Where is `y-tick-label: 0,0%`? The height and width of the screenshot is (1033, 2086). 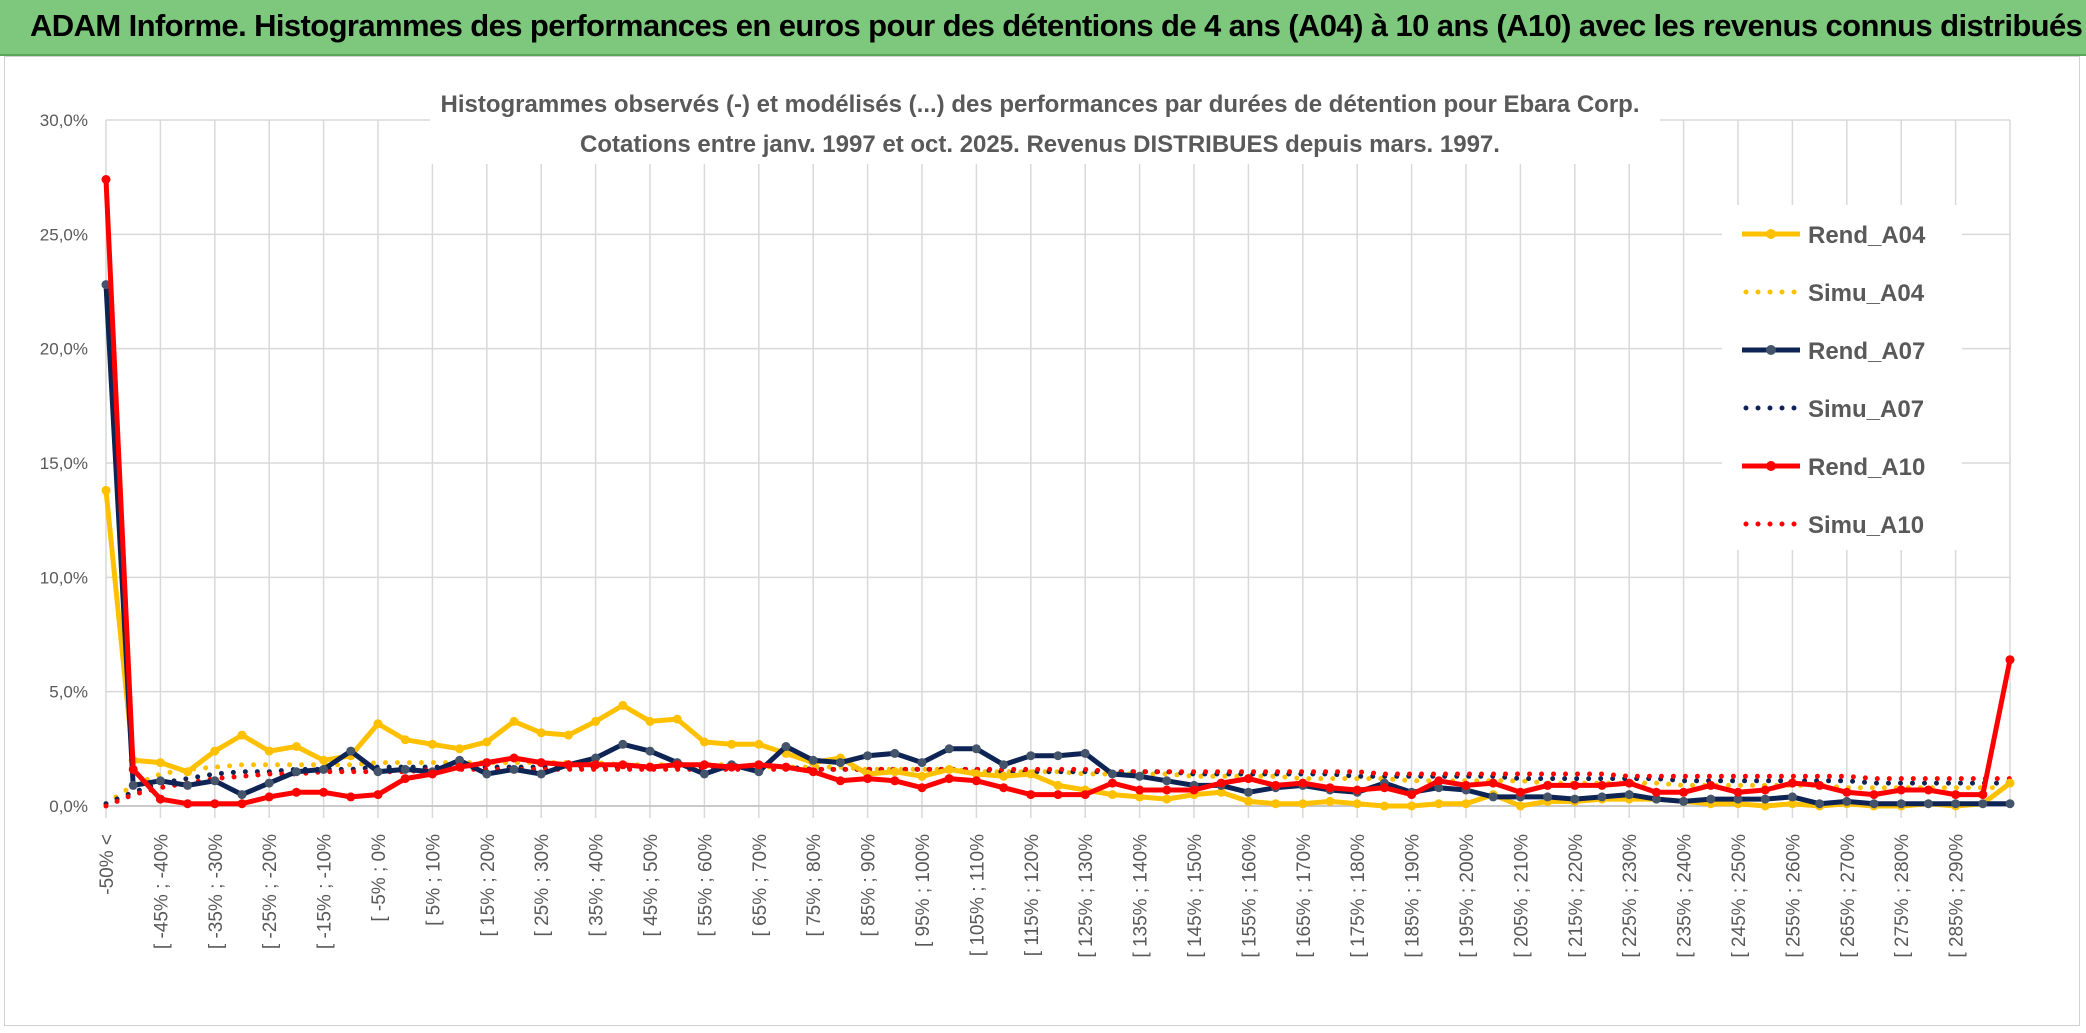 y-tick-label: 0,0% is located at coordinates (68, 806).